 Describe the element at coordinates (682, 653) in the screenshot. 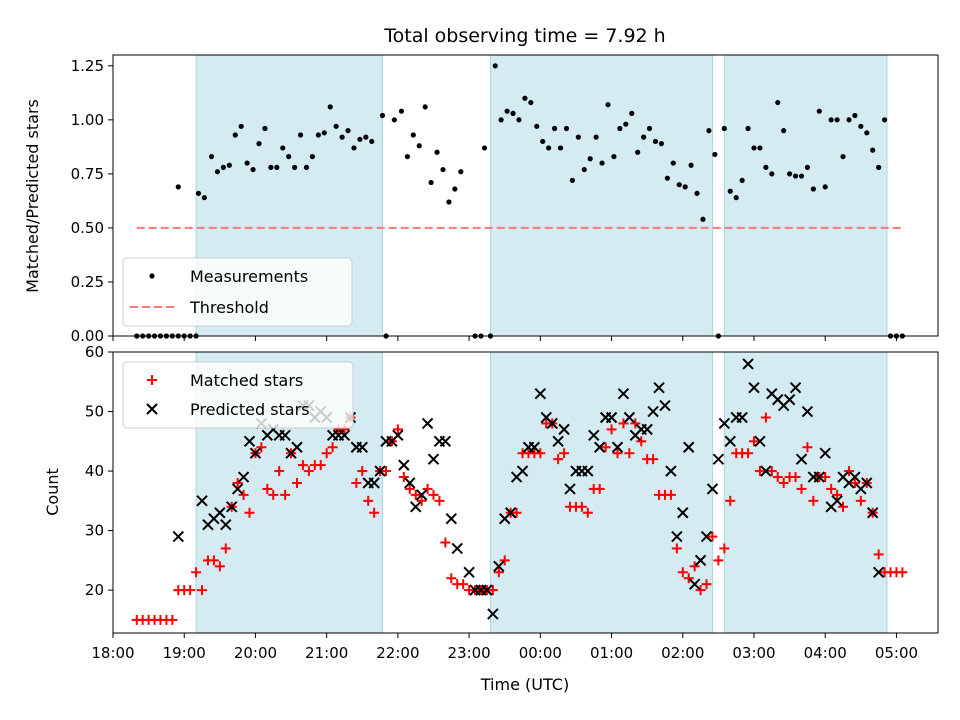

I see `xtick-label-8: 02:00` at that location.